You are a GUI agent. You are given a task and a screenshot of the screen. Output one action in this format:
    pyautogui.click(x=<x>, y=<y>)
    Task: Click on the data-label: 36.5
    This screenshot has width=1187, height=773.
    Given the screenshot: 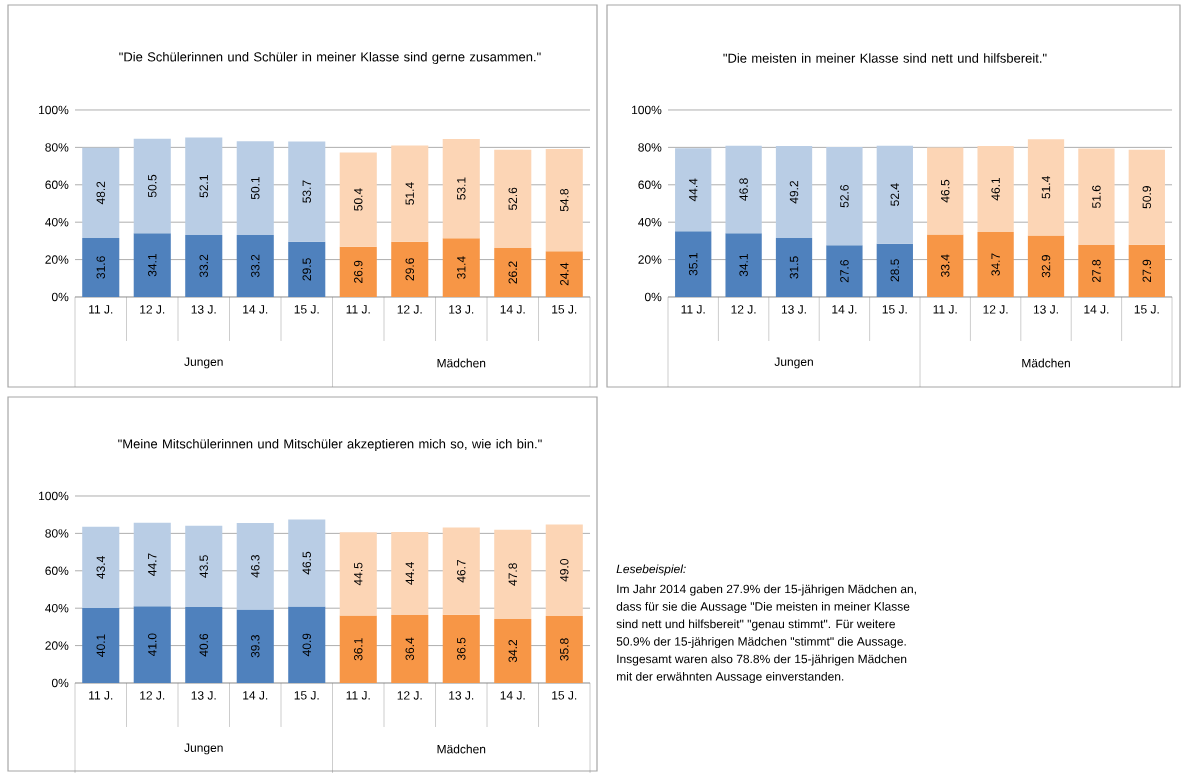 What is the action you would take?
    pyautogui.click(x=461, y=648)
    